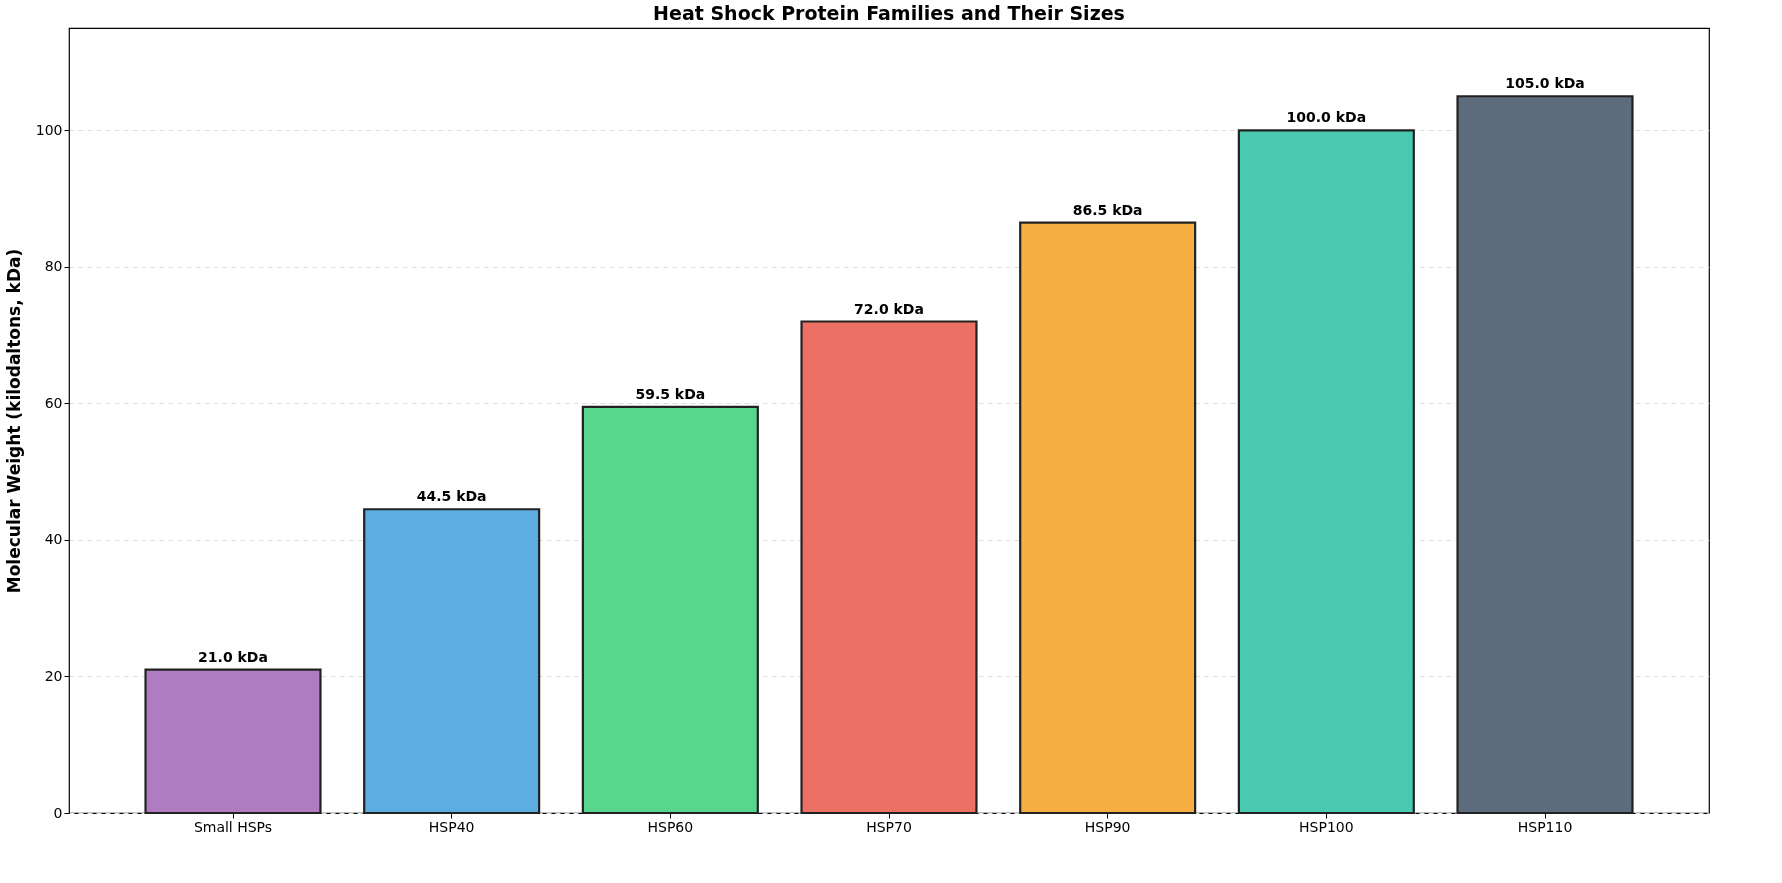  Describe the element at coordinates (53, 266) in the screenshot. I see `y-tick-label: 80` at that location.